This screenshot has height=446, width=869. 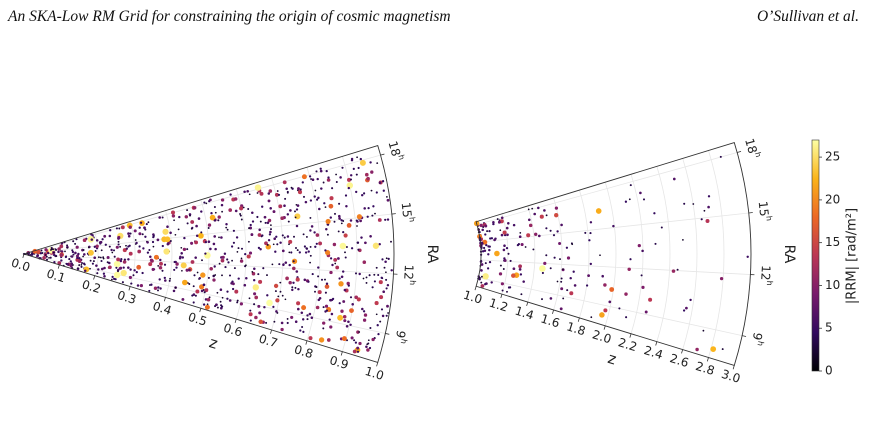 I want to click on ra-tick-hours: 12, so click(x=409, y=272).